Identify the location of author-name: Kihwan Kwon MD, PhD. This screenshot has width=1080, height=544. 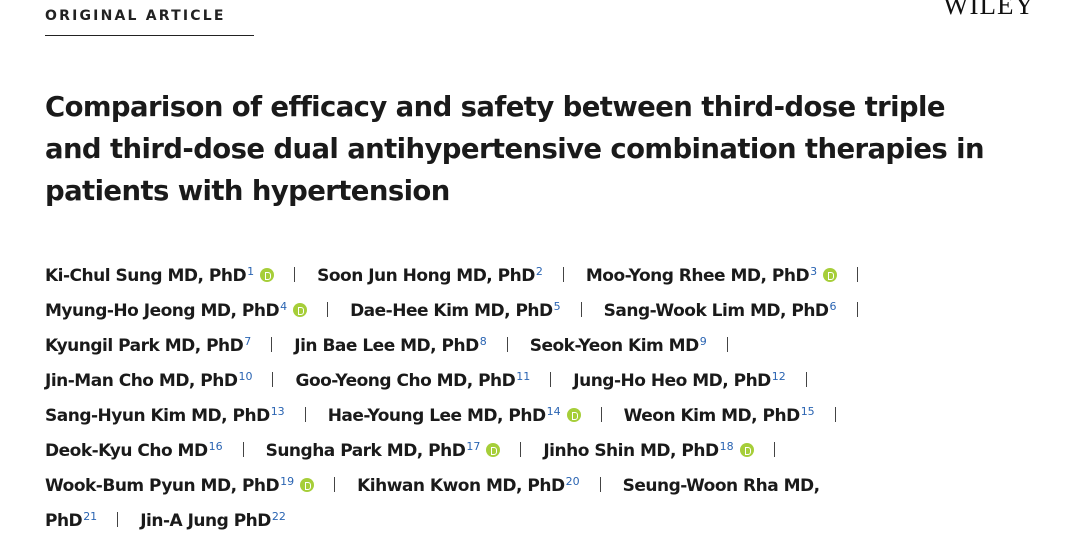
(461, 486).